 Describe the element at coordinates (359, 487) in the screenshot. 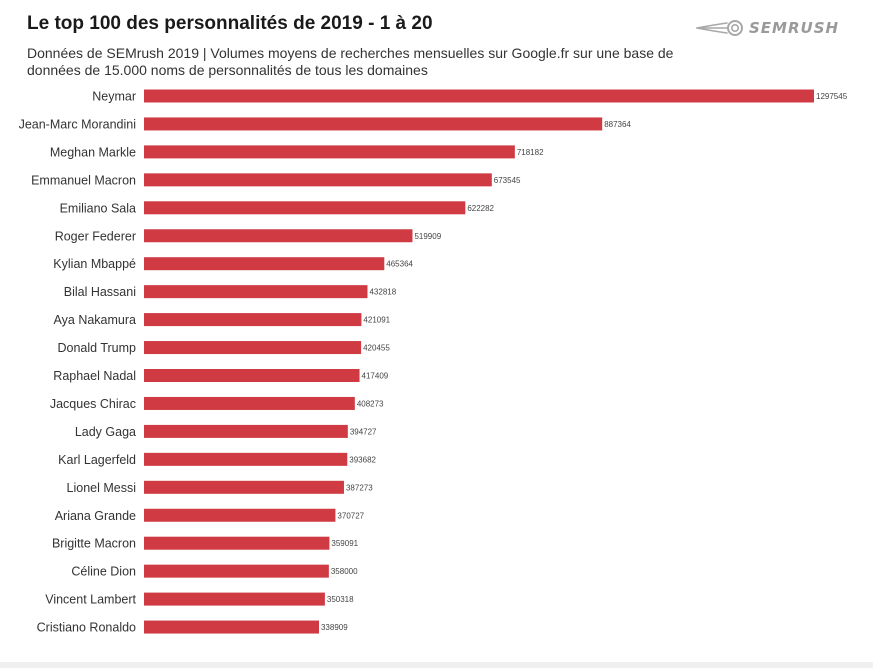

I see `value-label: 387273` at that location.